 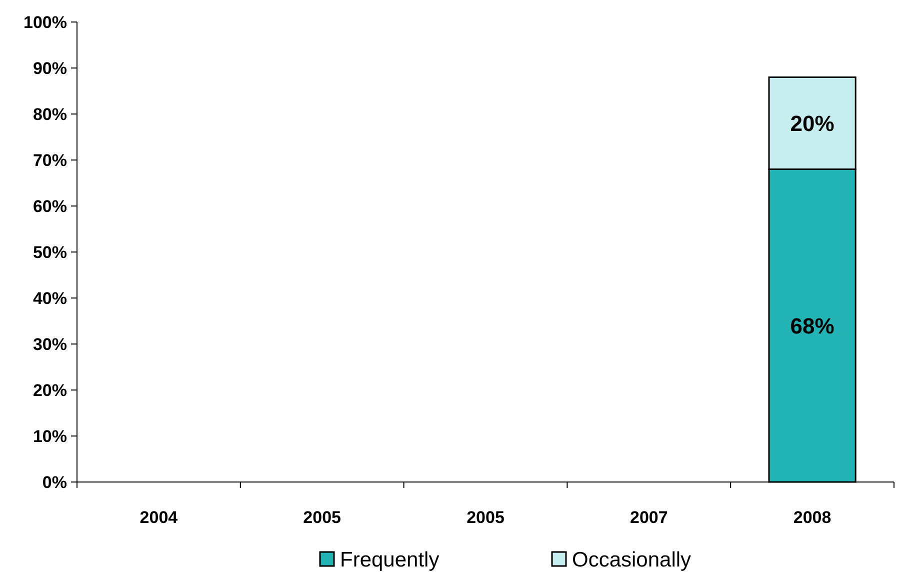 I want to click on y-tick-label: 40%, so click(x=49, y=298).